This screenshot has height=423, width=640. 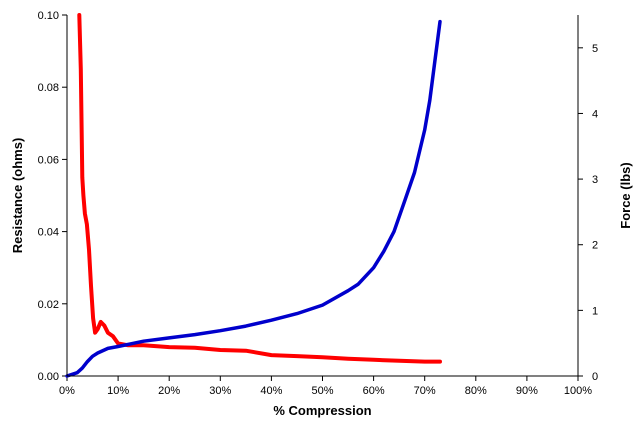 I want to click on right-tick-label: 3, so click(x=595, y=180).